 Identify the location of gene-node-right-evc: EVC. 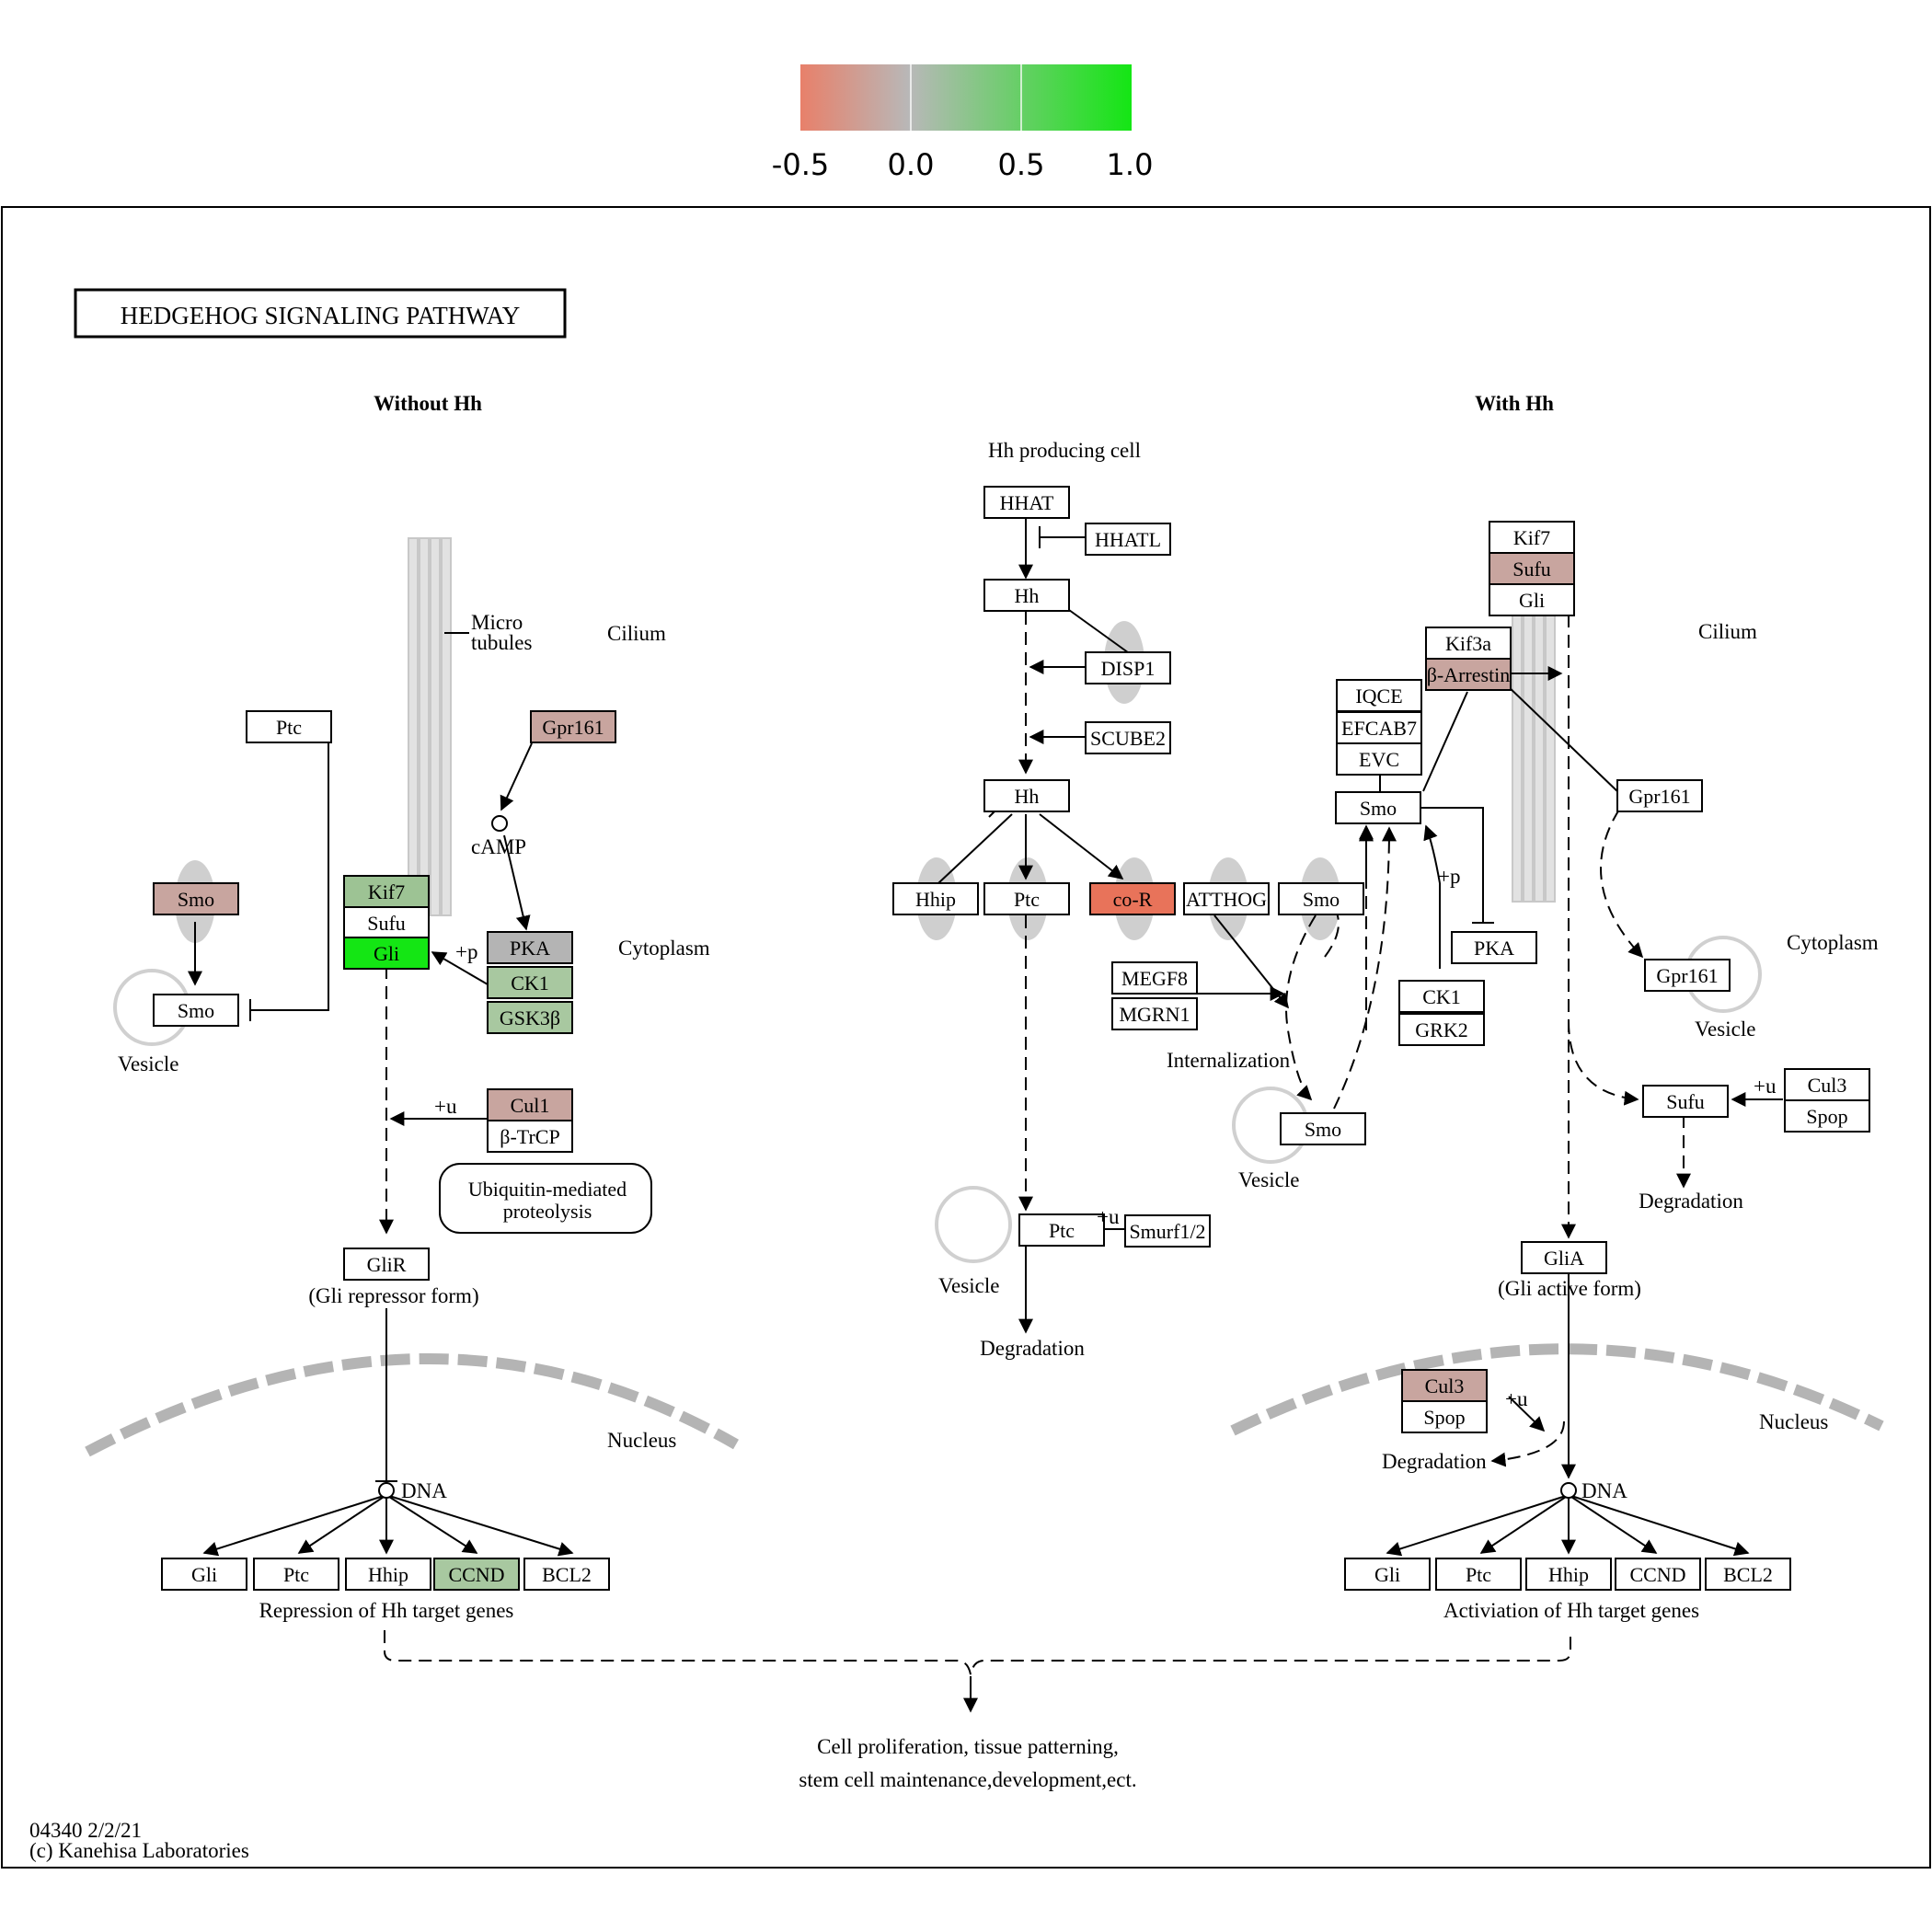
(1379, 759).